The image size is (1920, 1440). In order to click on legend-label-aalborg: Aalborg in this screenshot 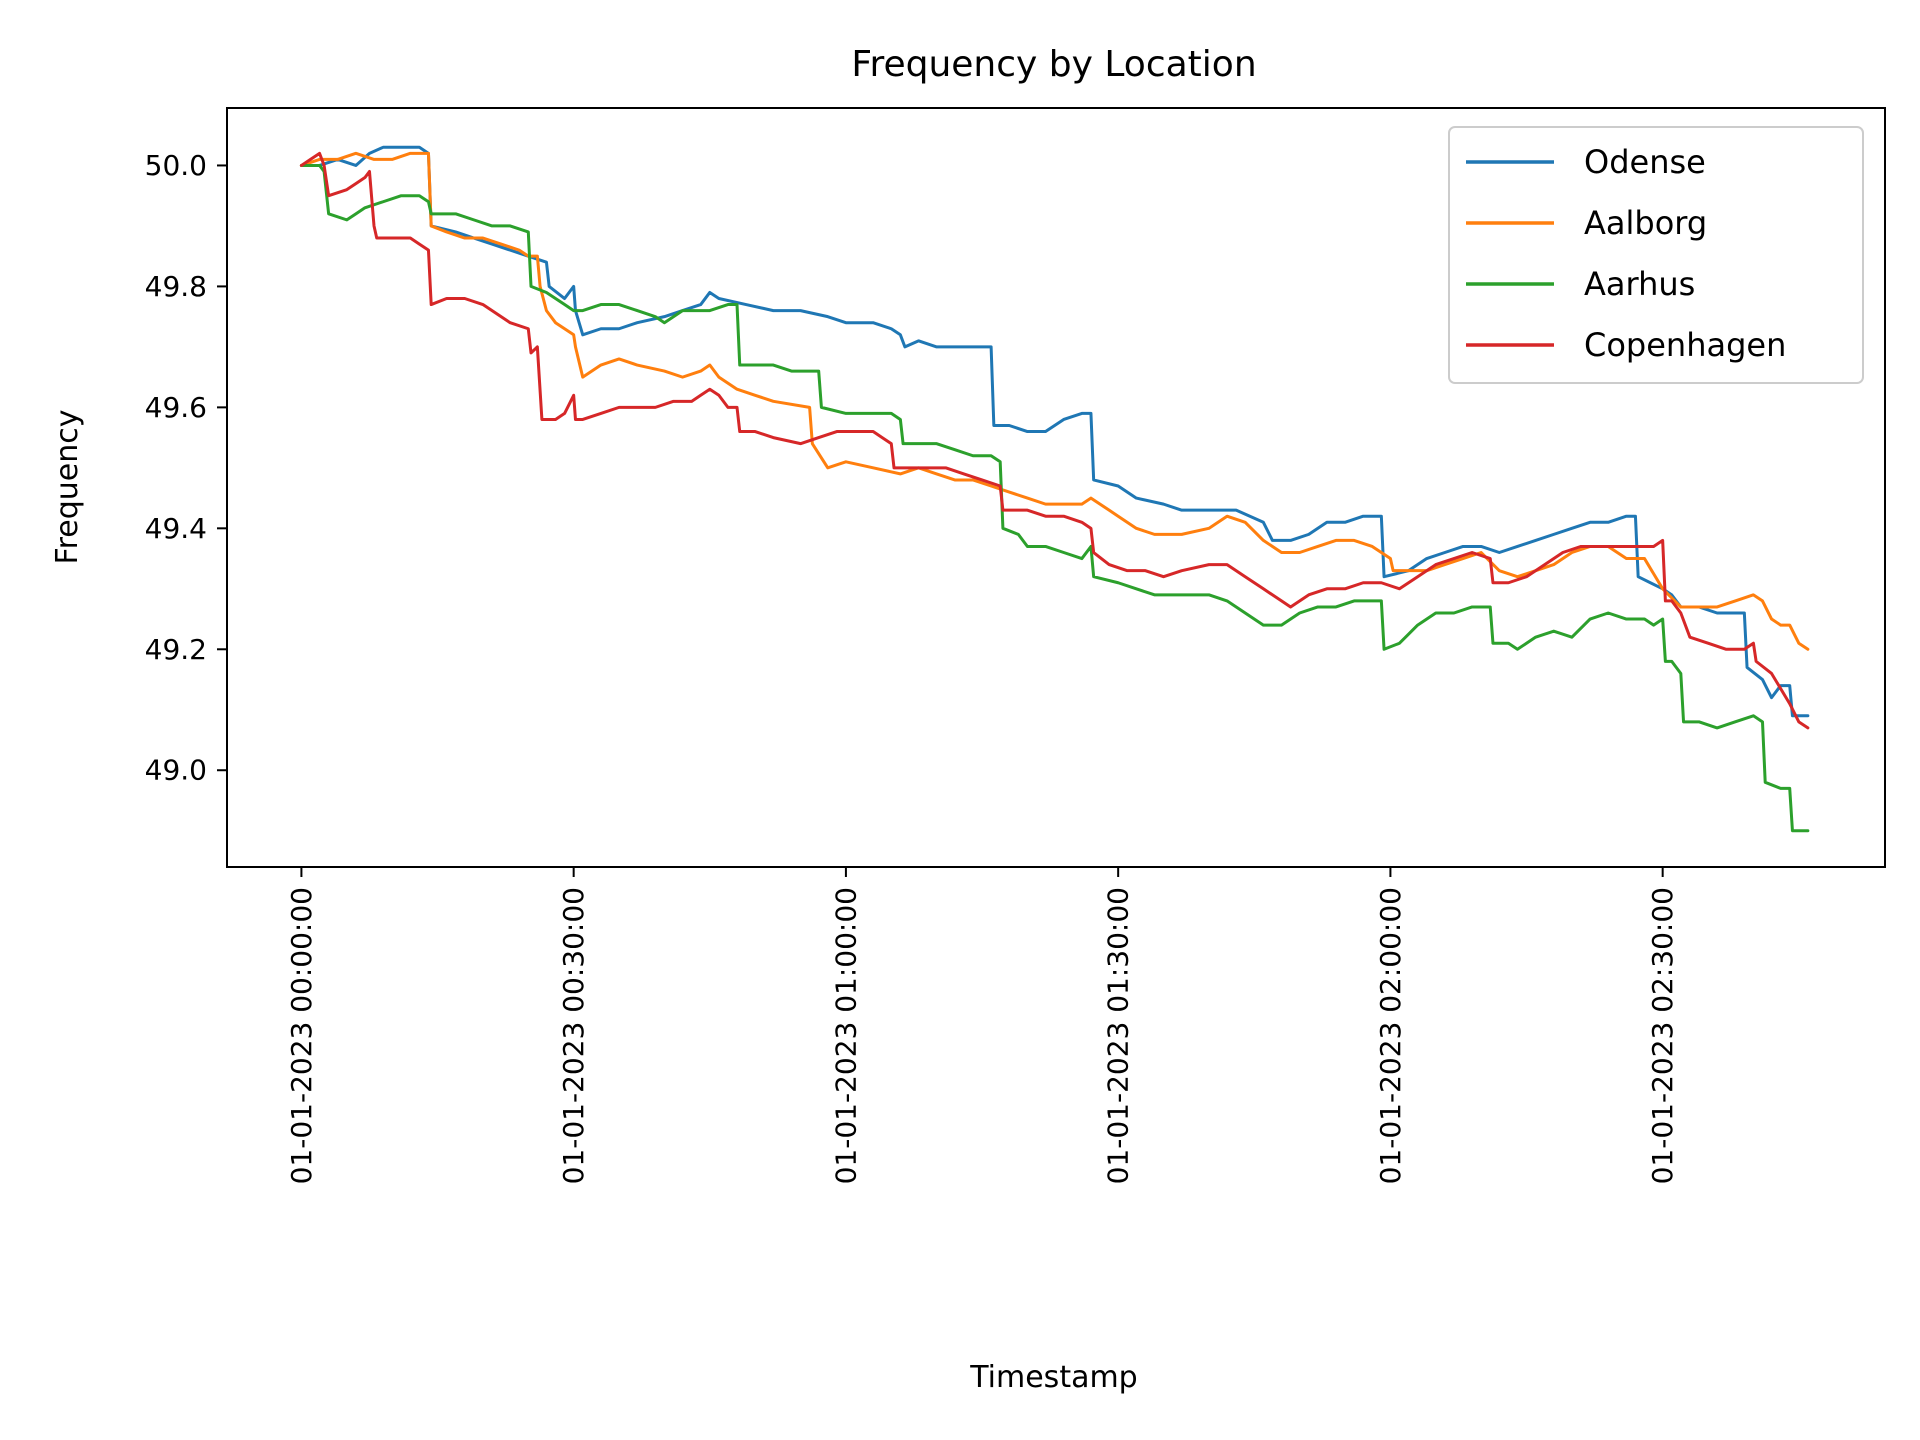, I will do `click(1645, 223)`.